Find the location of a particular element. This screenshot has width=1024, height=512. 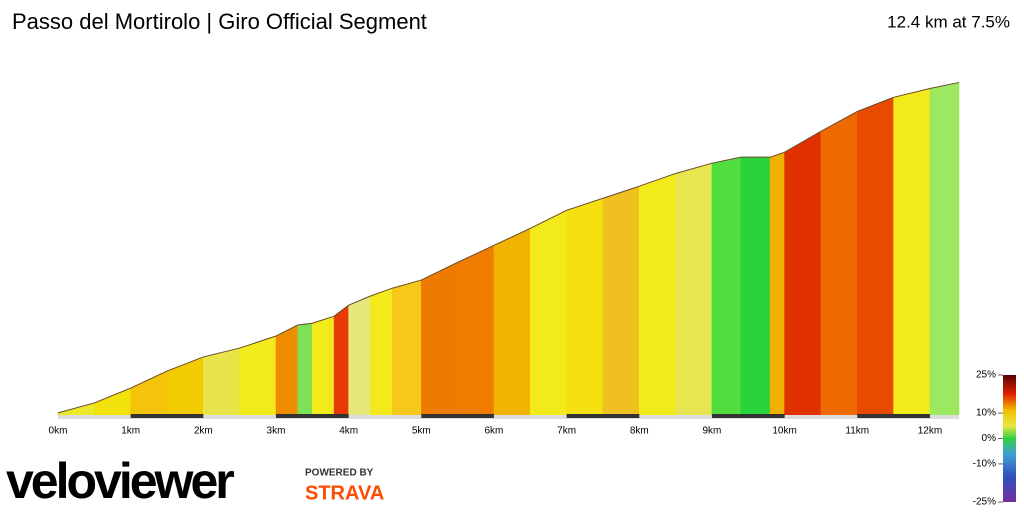

colorbar-label: 25% is located at coordinates (986, 375).